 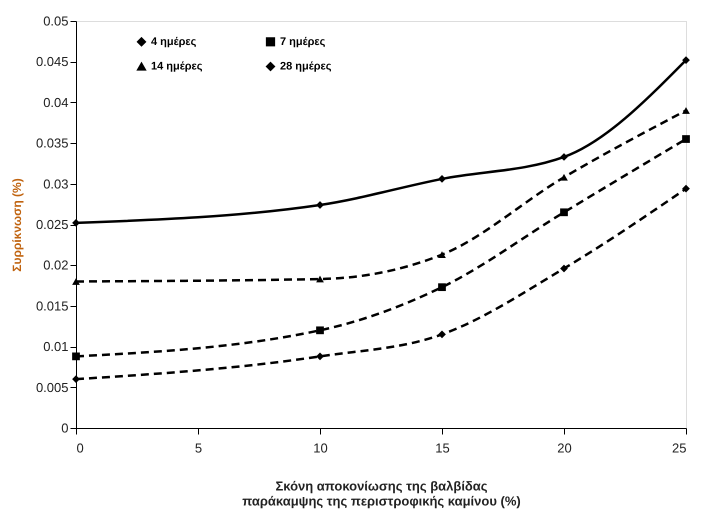 What do you see at coordinates (442, 448) in the screenshot?
I see `x-tick-label: 15` at bounding box center [442, 448].